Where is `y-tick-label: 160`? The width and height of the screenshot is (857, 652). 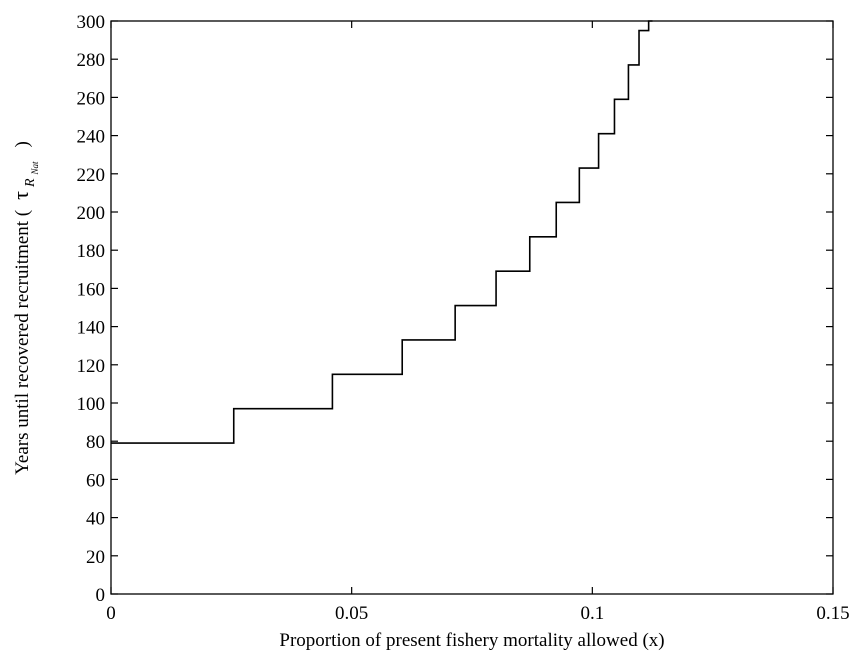 y-tick-label: 160 is located at coordinates (91, 289).